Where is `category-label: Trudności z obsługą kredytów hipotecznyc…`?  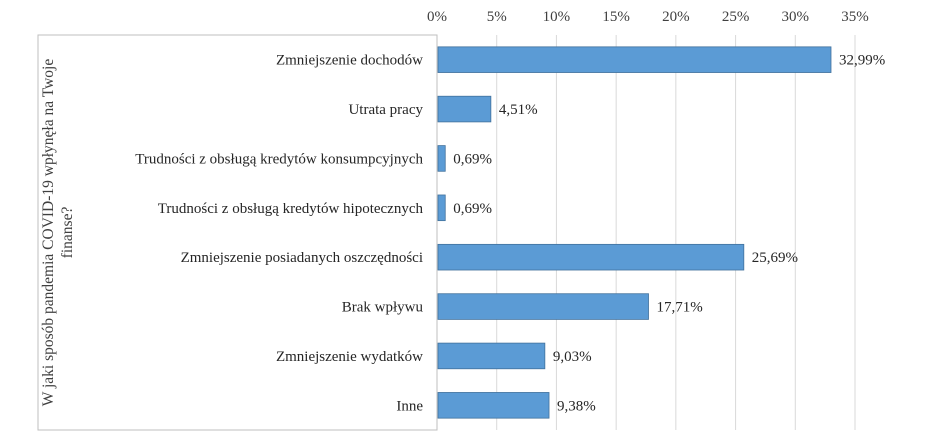 category-label: Trudności z obsługą kredytów hipotecznyc… is located at coordinates (291, 209).